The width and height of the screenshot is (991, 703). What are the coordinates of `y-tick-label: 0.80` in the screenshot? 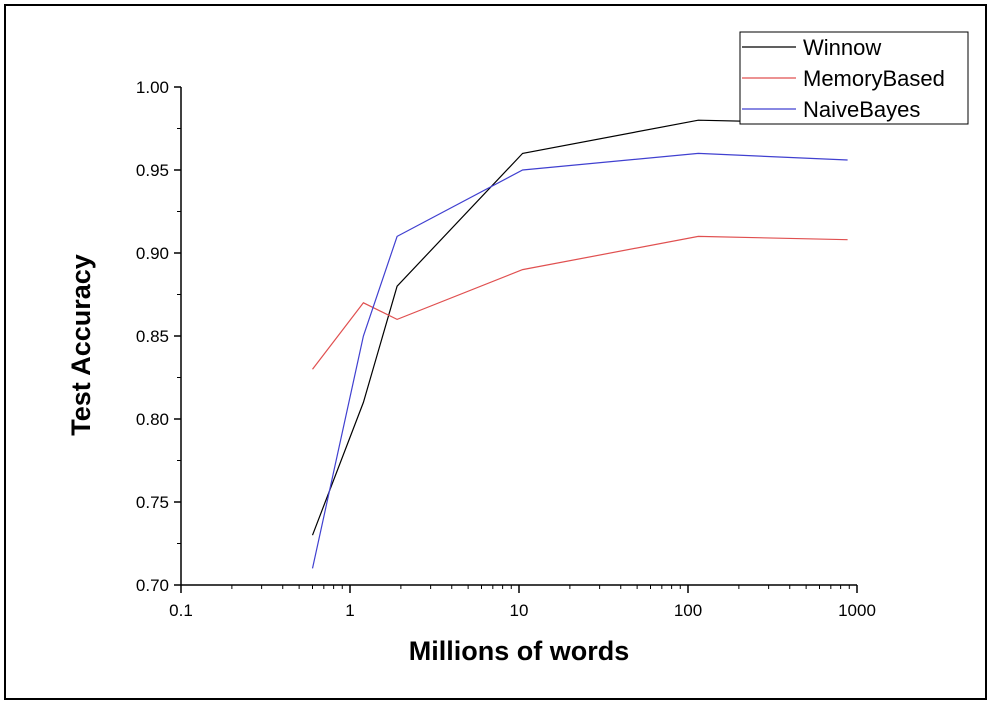 It's located at (152, 419).